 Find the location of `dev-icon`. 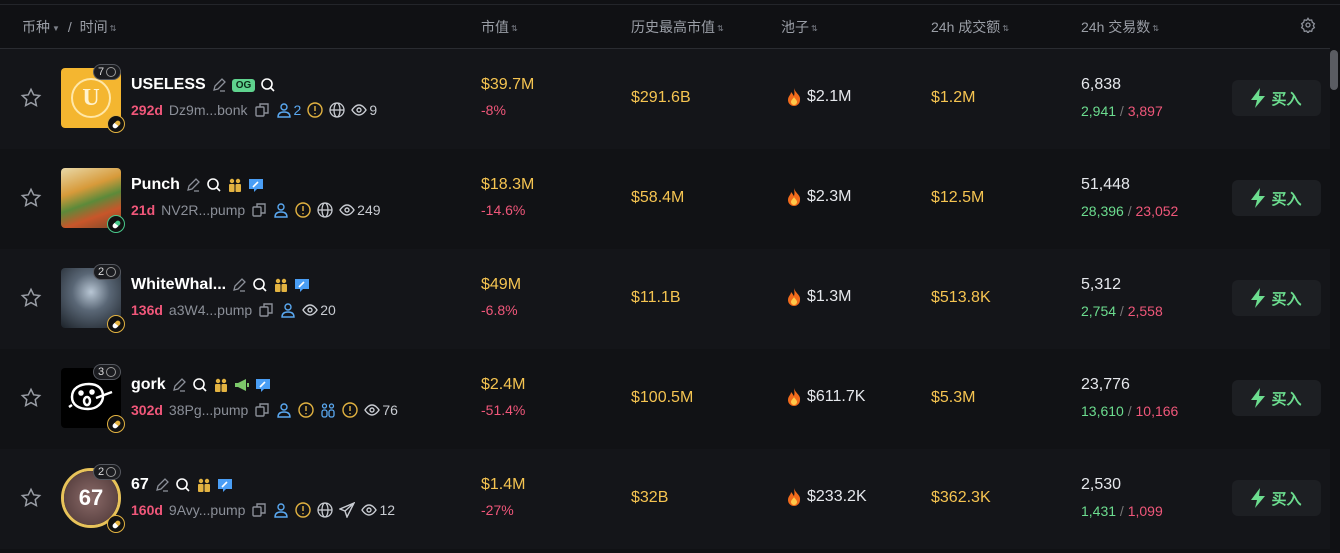

dev-icon is located at coordinates (204, 485).